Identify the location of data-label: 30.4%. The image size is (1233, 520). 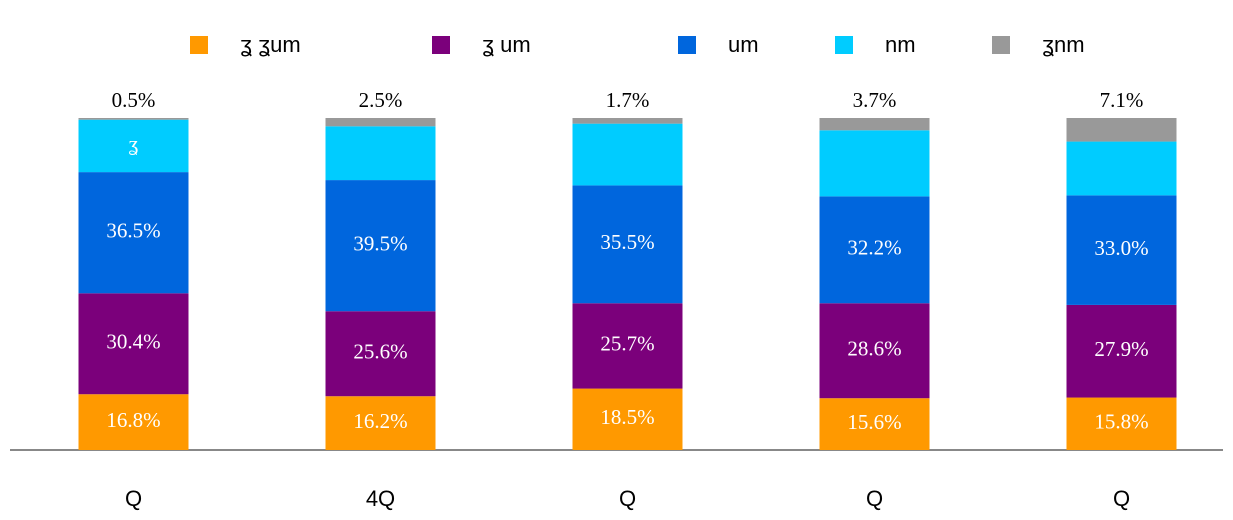
(133, 342).